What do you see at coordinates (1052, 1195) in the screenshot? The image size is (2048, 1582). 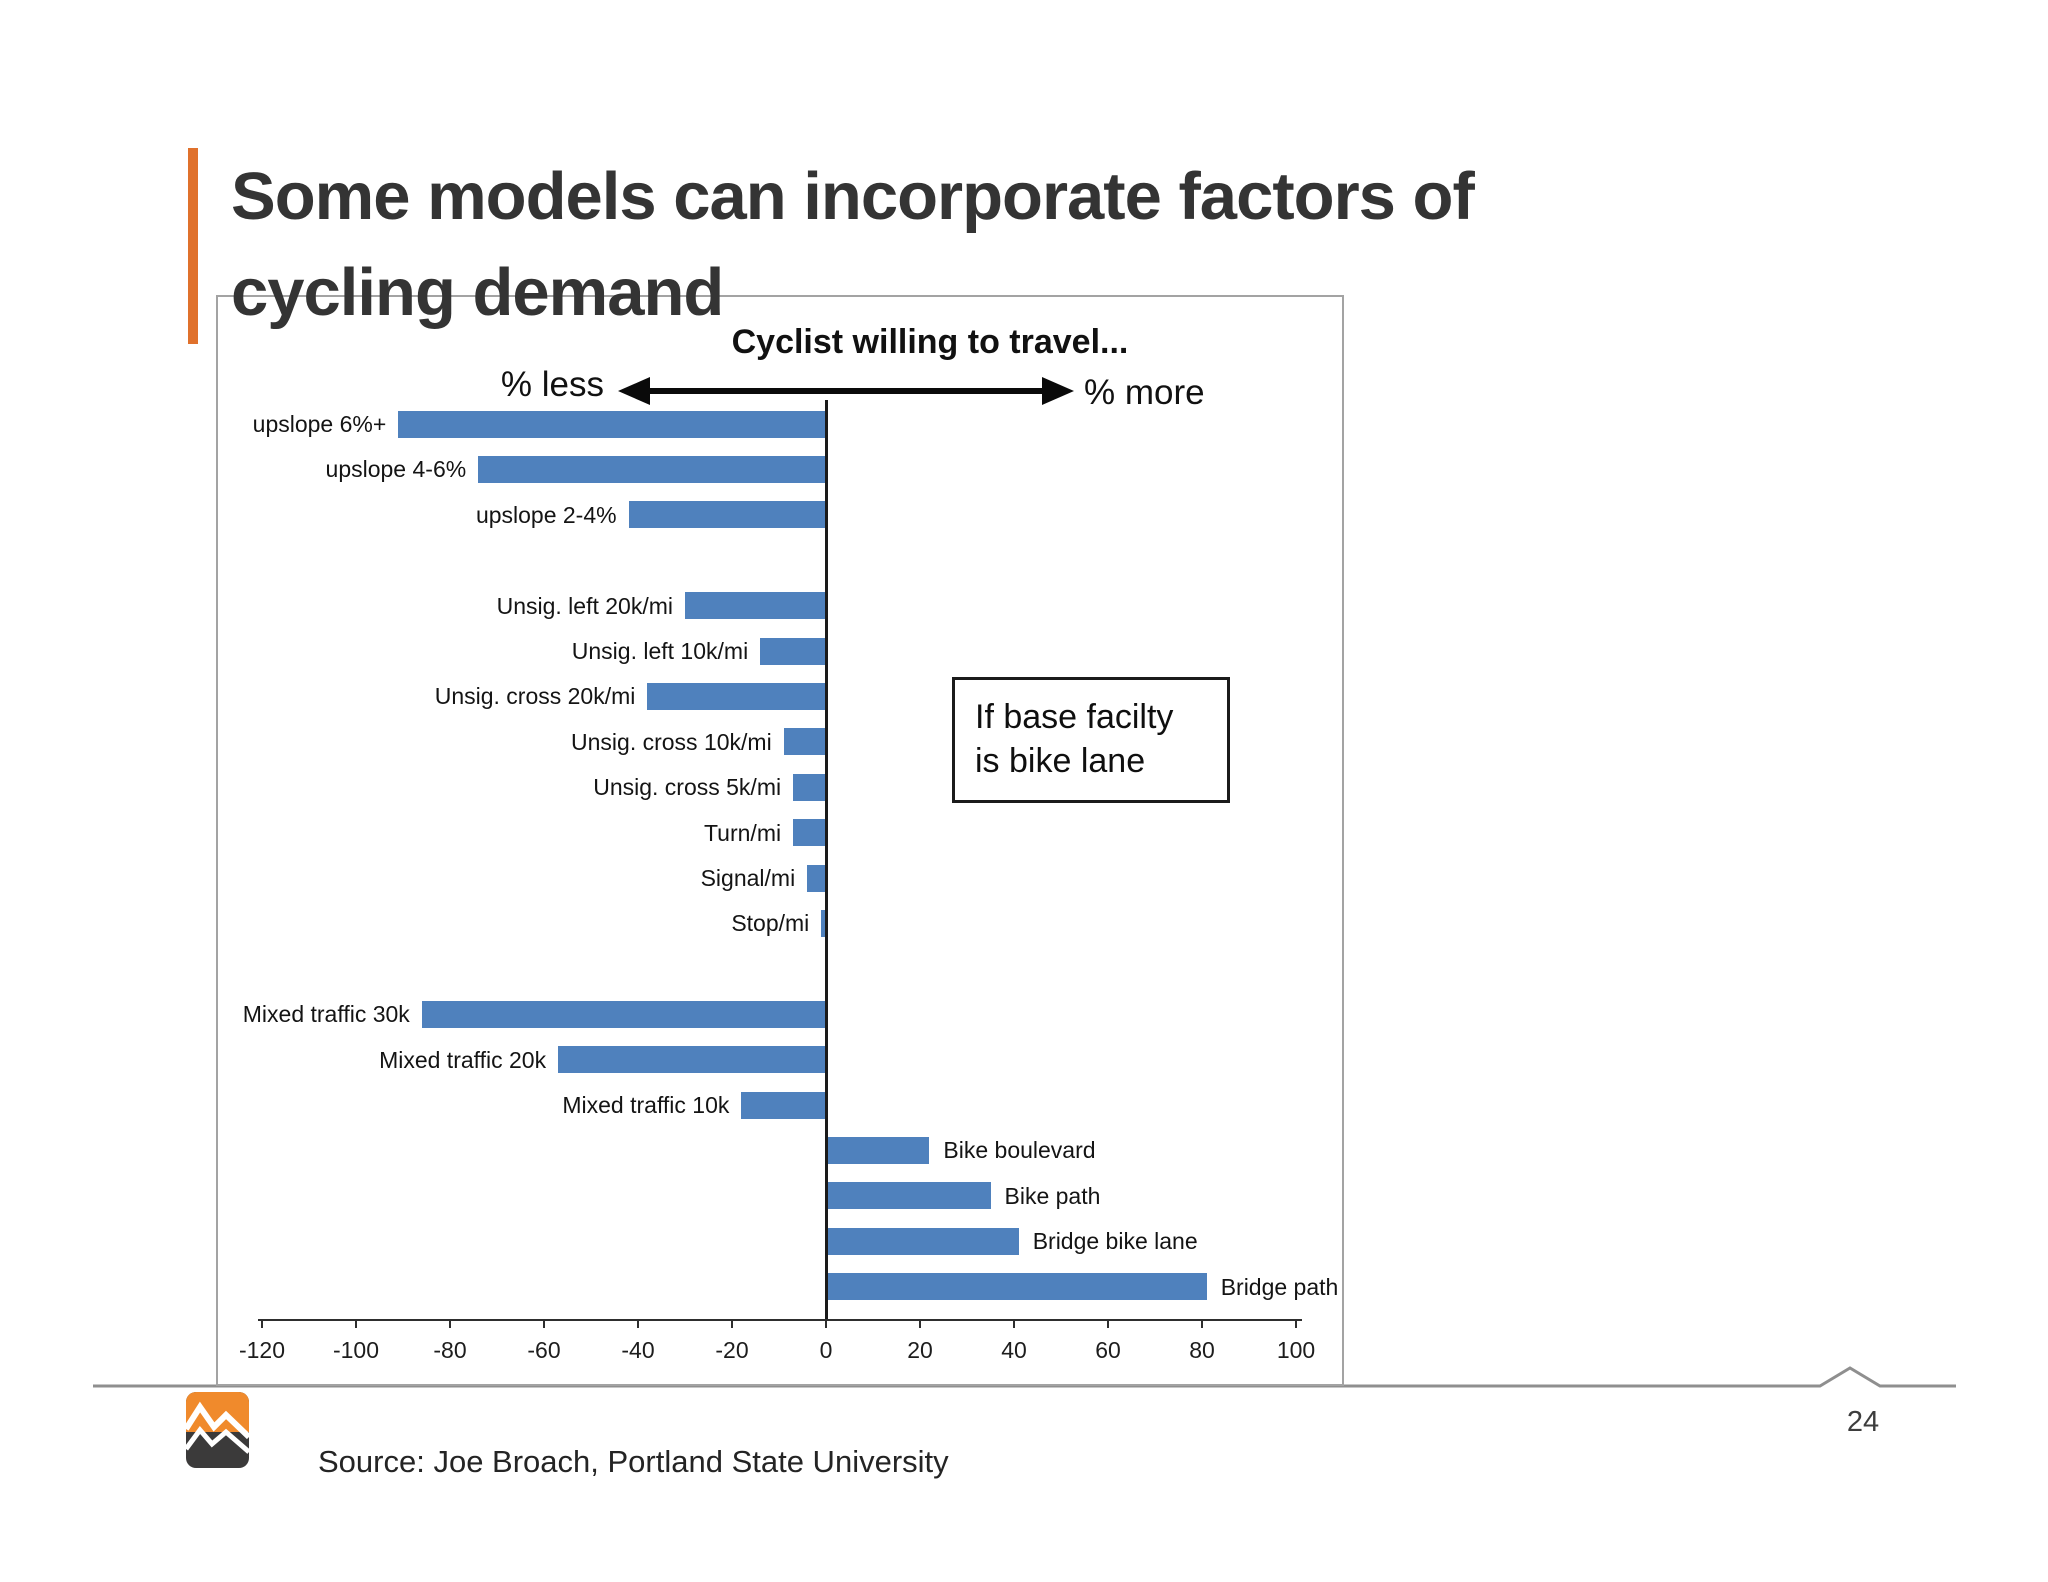 I see `bar-label-bike-path: Bike path` at bounding box center [1052, 1195].